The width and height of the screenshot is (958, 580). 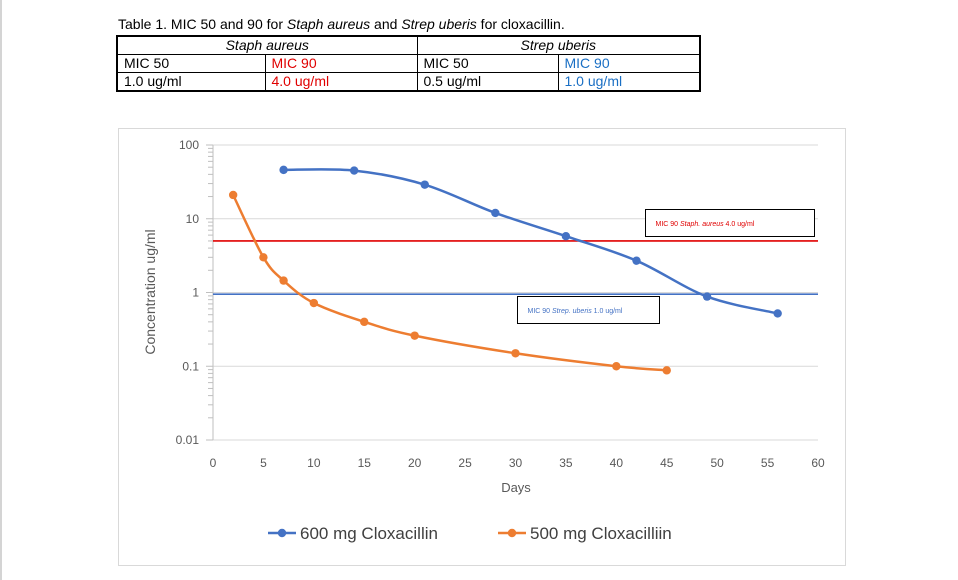 What do you see at coordinates (487, 82) in the screenshot?
I see `value-strep-mic50: 0.5 ug/ml` at bounding box center [487, 82].